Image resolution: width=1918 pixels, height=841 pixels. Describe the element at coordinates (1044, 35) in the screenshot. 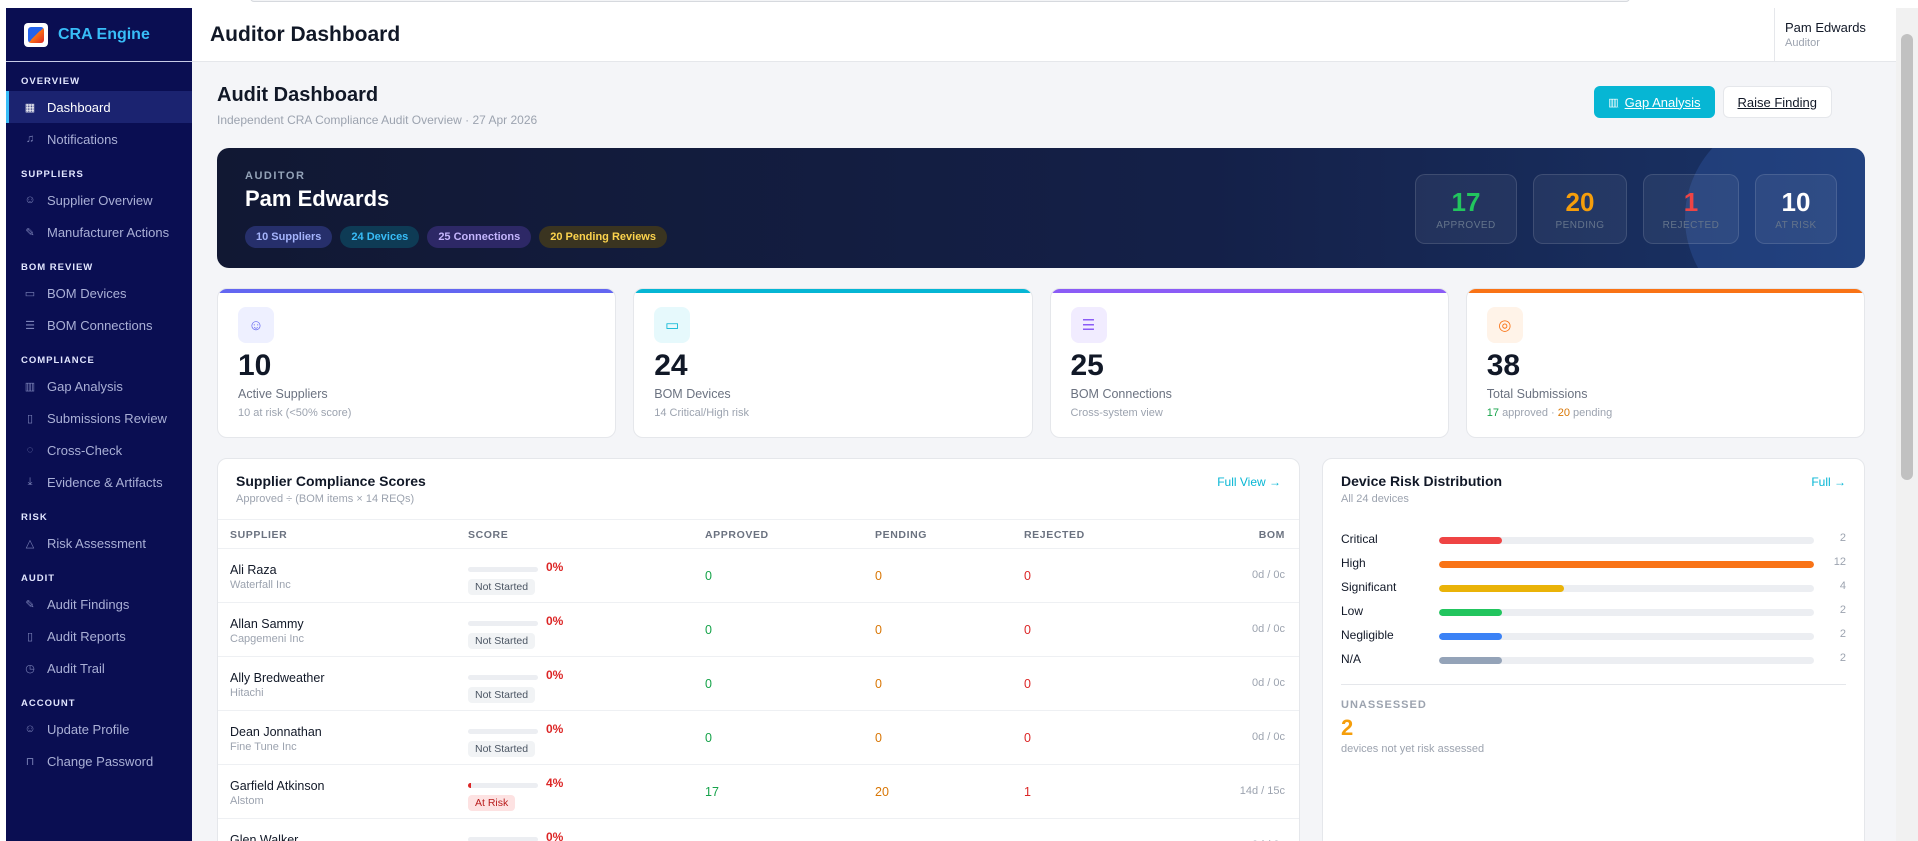

I see `topbar: Auditor Dashboard Pam Edwards Auditor` at that location.